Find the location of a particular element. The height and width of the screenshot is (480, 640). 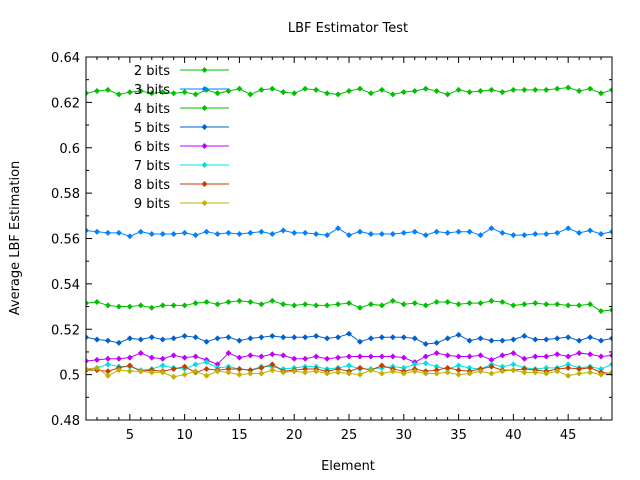

legend-entry: 4 bits is located at coordinates (181, 109).